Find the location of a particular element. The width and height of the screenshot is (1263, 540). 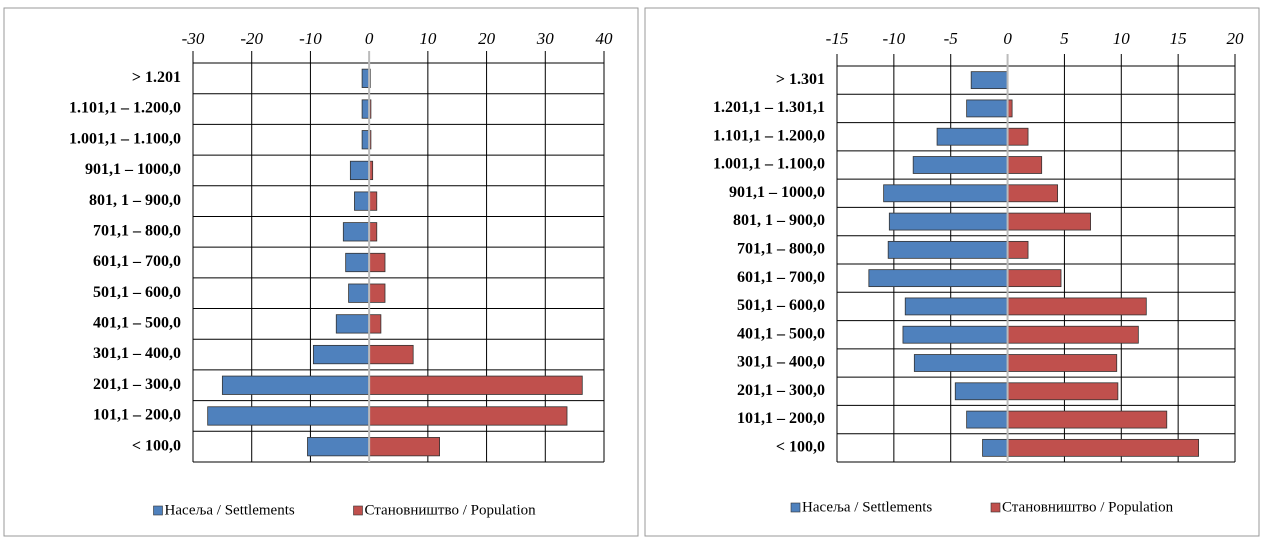

x-tick-label: 15 is located at coordinates (1178, 38).